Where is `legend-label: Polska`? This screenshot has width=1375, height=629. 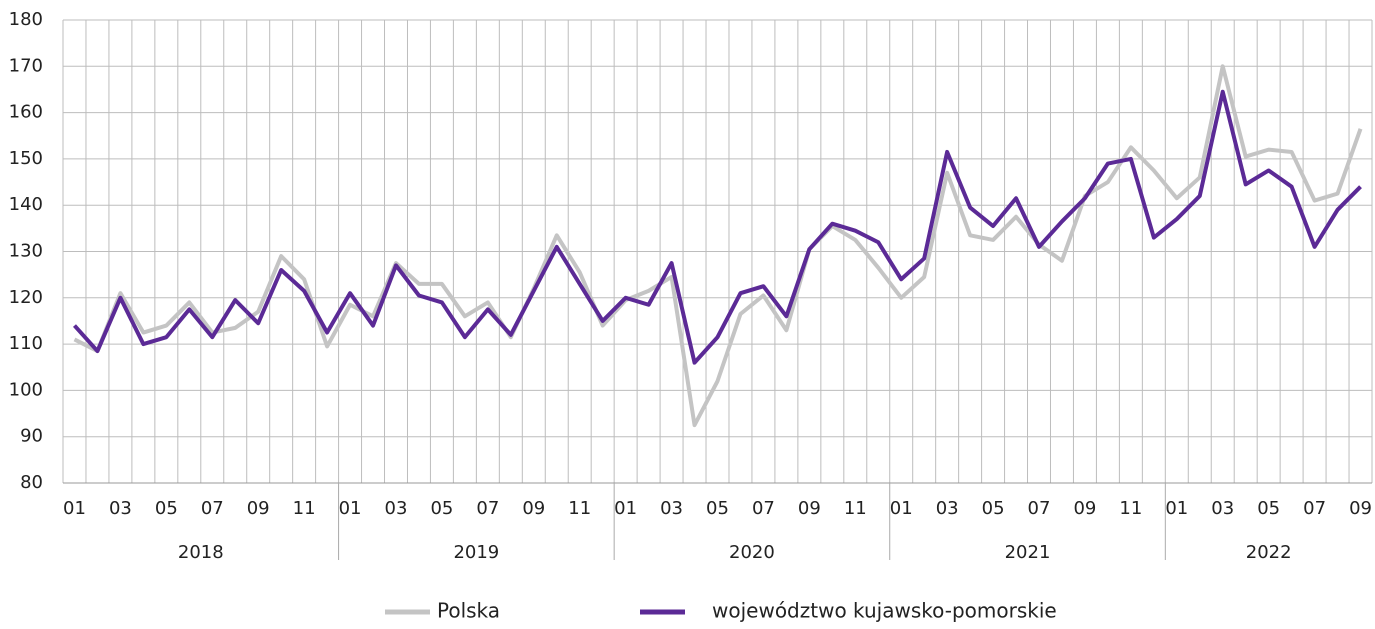
legend-label: Polska is located at coordinates (468, 611).